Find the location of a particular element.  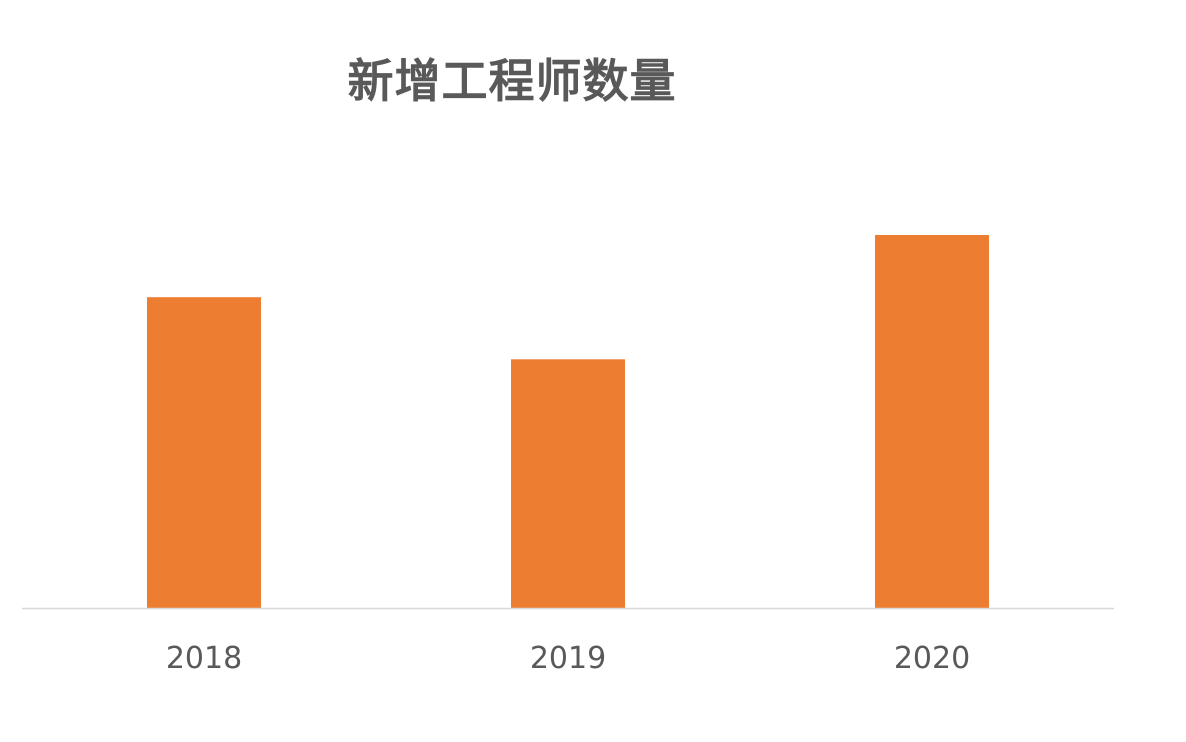

bar-2019 is located at coordinates (568, 483).